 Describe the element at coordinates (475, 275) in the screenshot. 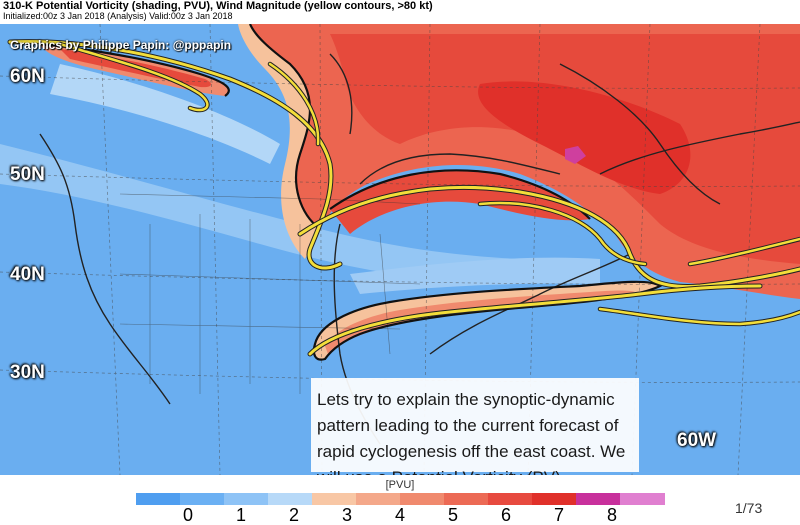

I see `mid-pv-band-south` at that location.